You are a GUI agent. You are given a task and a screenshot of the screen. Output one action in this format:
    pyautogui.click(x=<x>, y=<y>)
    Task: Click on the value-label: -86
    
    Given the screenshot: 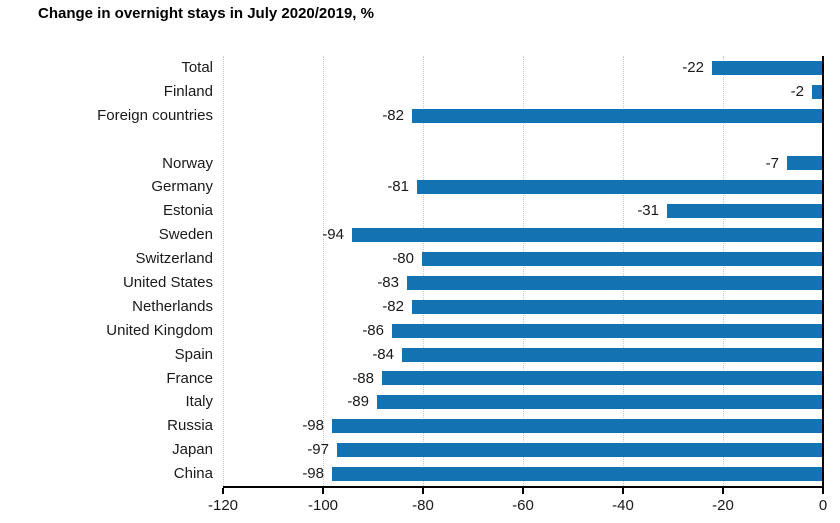 What is the action you would take?
    pyautogui.click(x=373, y=330)
    